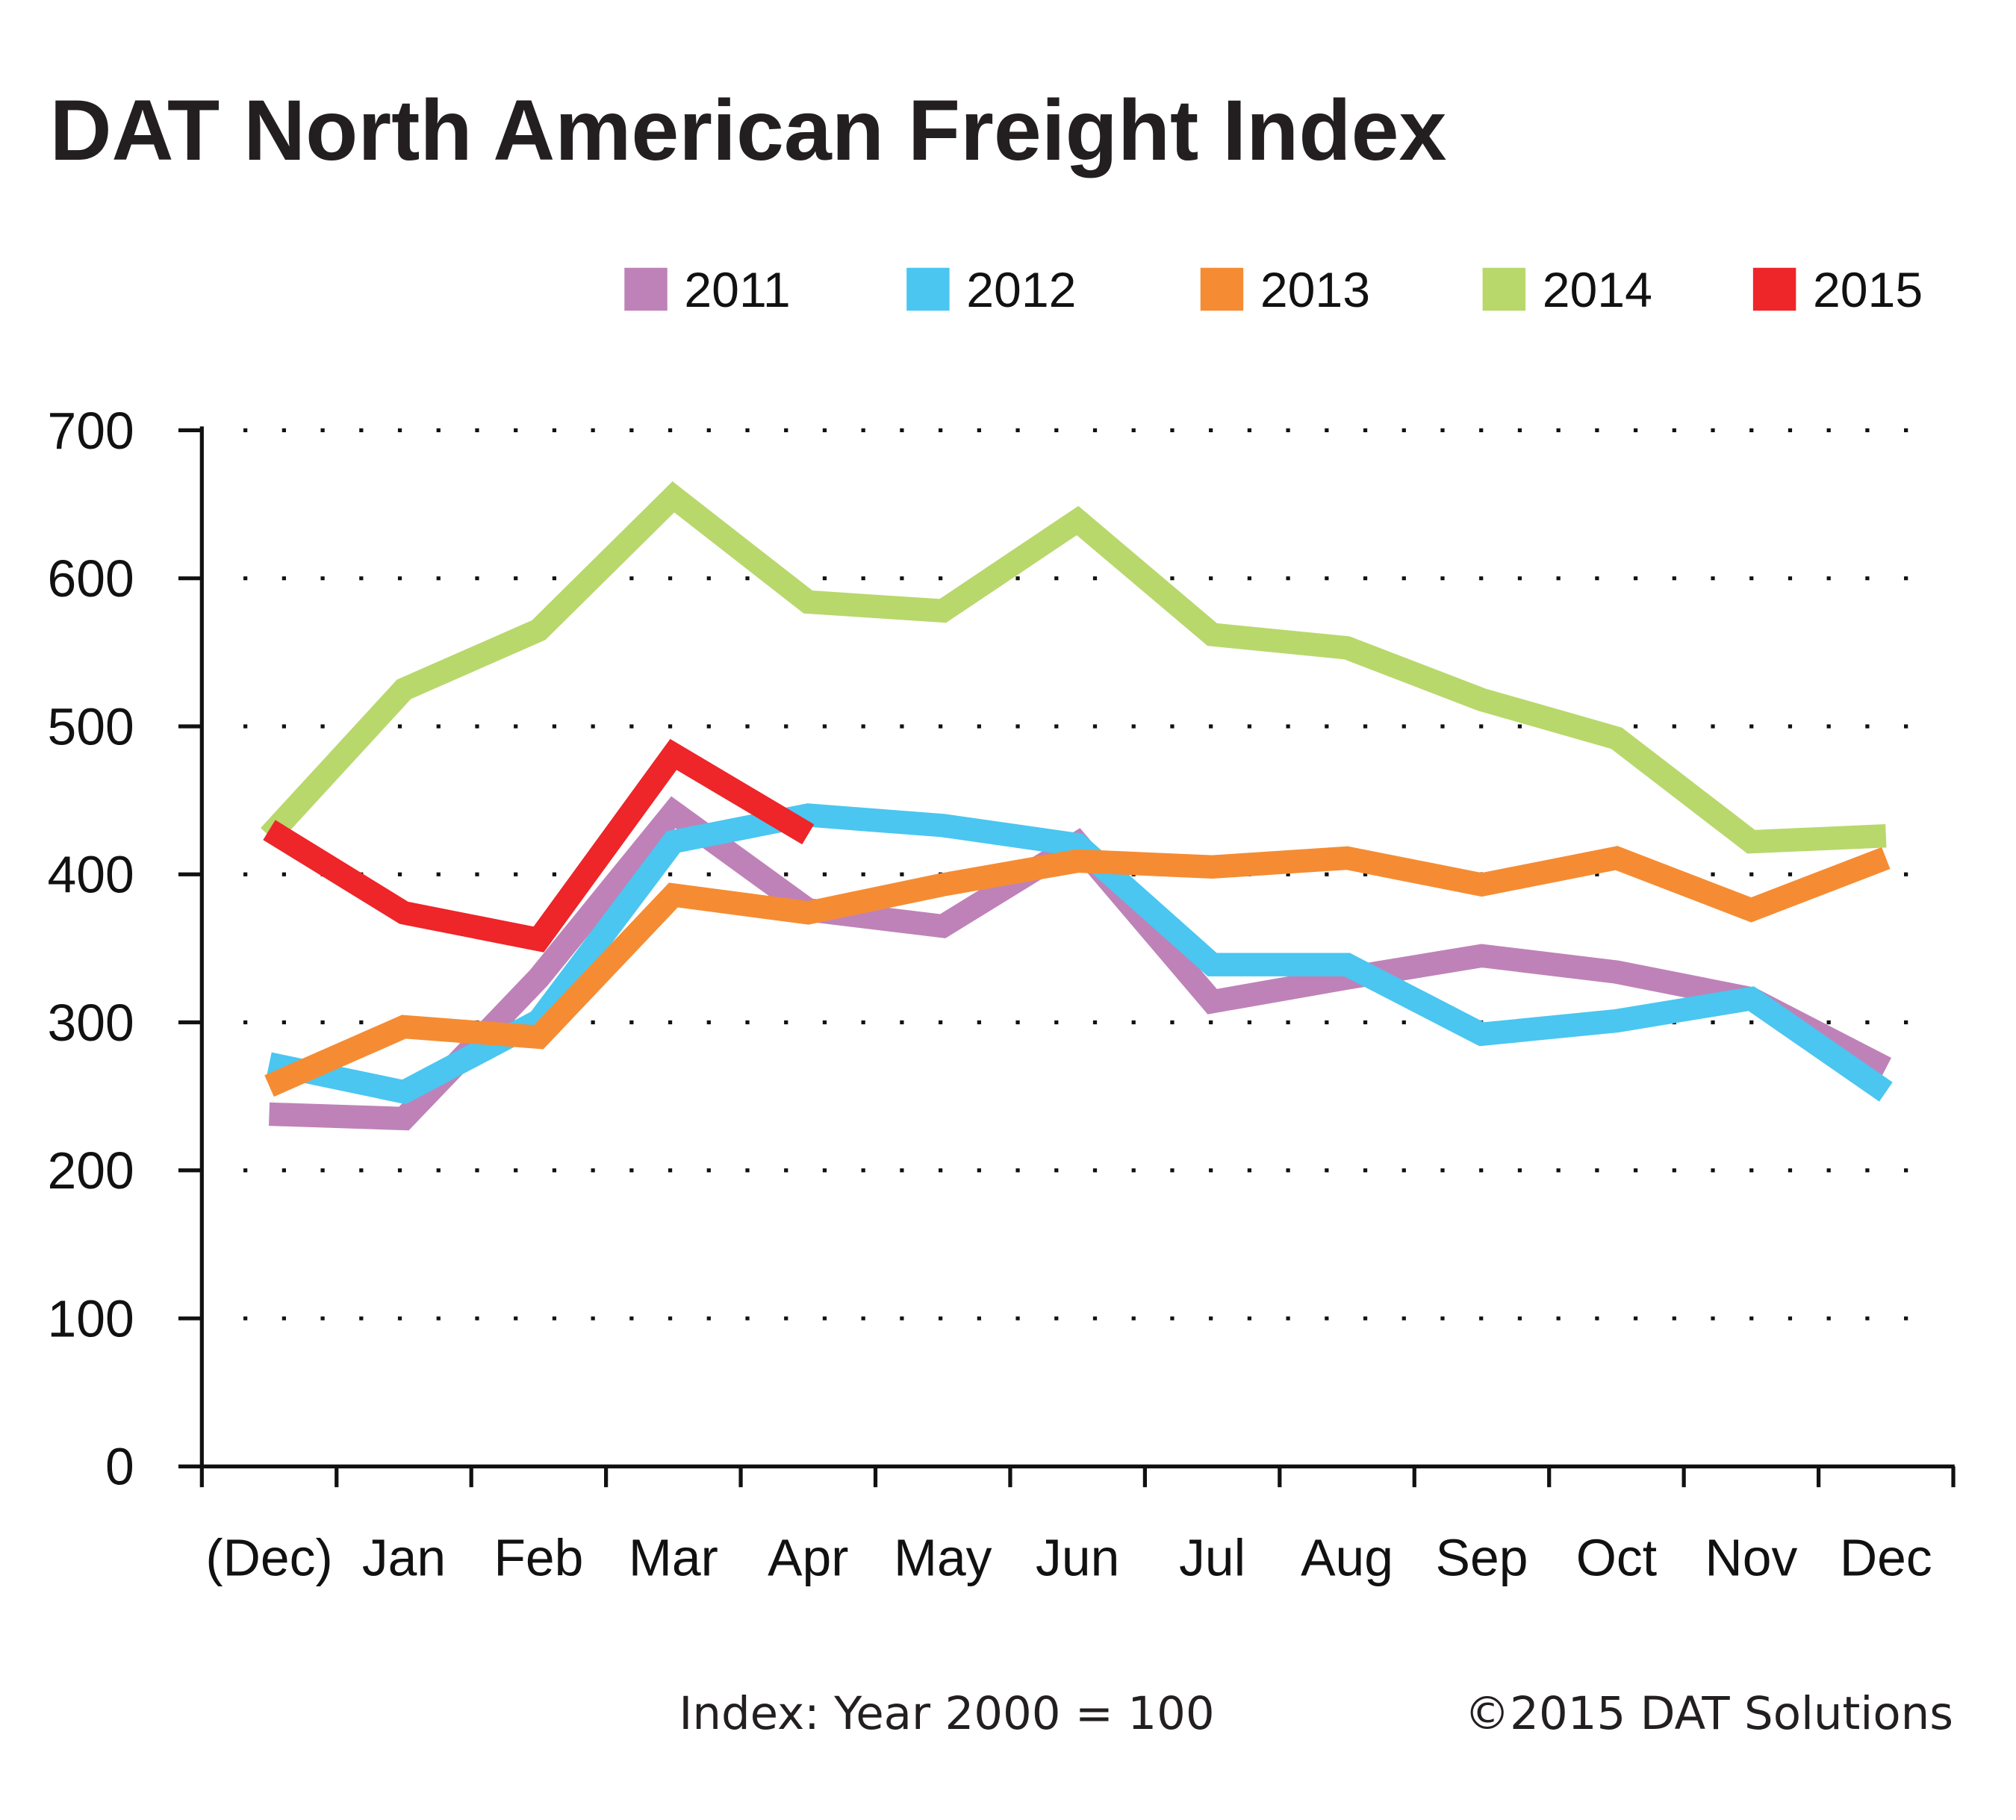  What do you see at coordinates (1616, 1558) in the screenshot?
I see `x-tick-label: Oct` at bounding box center [1616, 1558].